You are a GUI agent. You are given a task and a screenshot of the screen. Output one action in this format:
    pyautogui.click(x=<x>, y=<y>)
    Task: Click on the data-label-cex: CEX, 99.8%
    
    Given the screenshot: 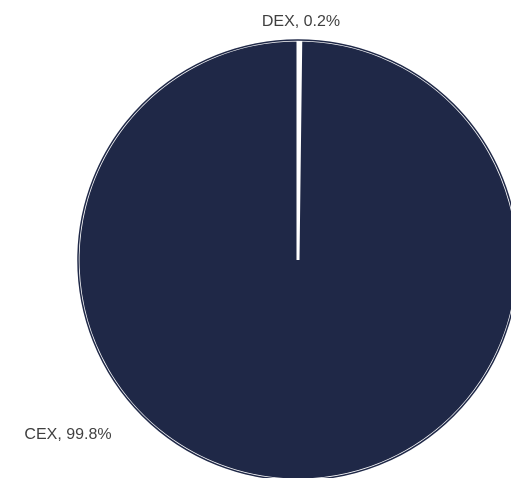 What is the action you would take?
    pyautogui.click(x=67, y=434)
    